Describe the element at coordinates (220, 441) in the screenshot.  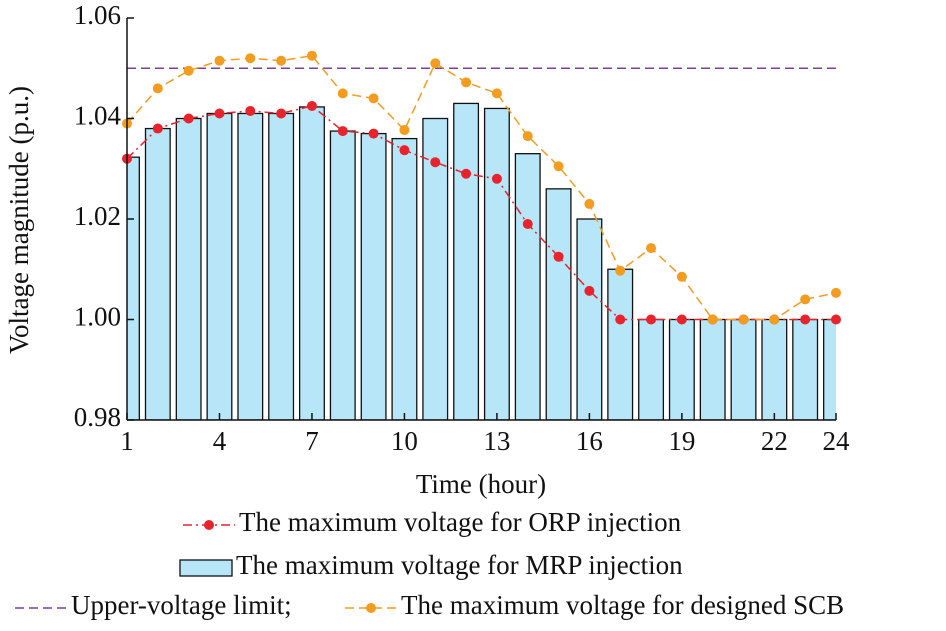
I see `x-tick-label: 4` at that location.